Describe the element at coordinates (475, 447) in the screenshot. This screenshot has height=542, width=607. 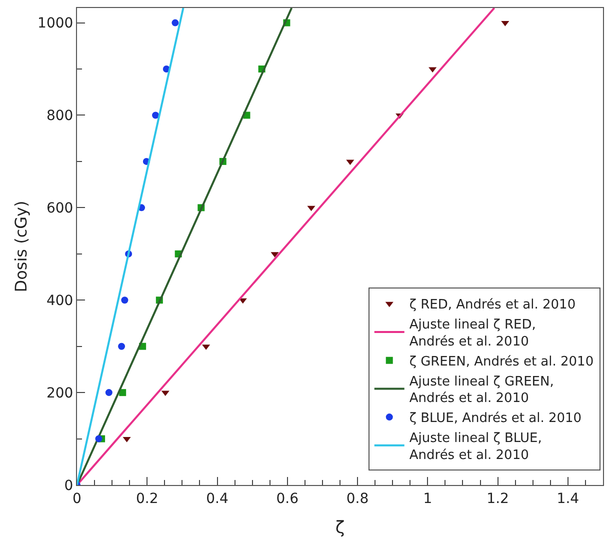
I see `legend-label: Ajuste lineal ζ BLUE, Andrés et al. 2010` at that location.